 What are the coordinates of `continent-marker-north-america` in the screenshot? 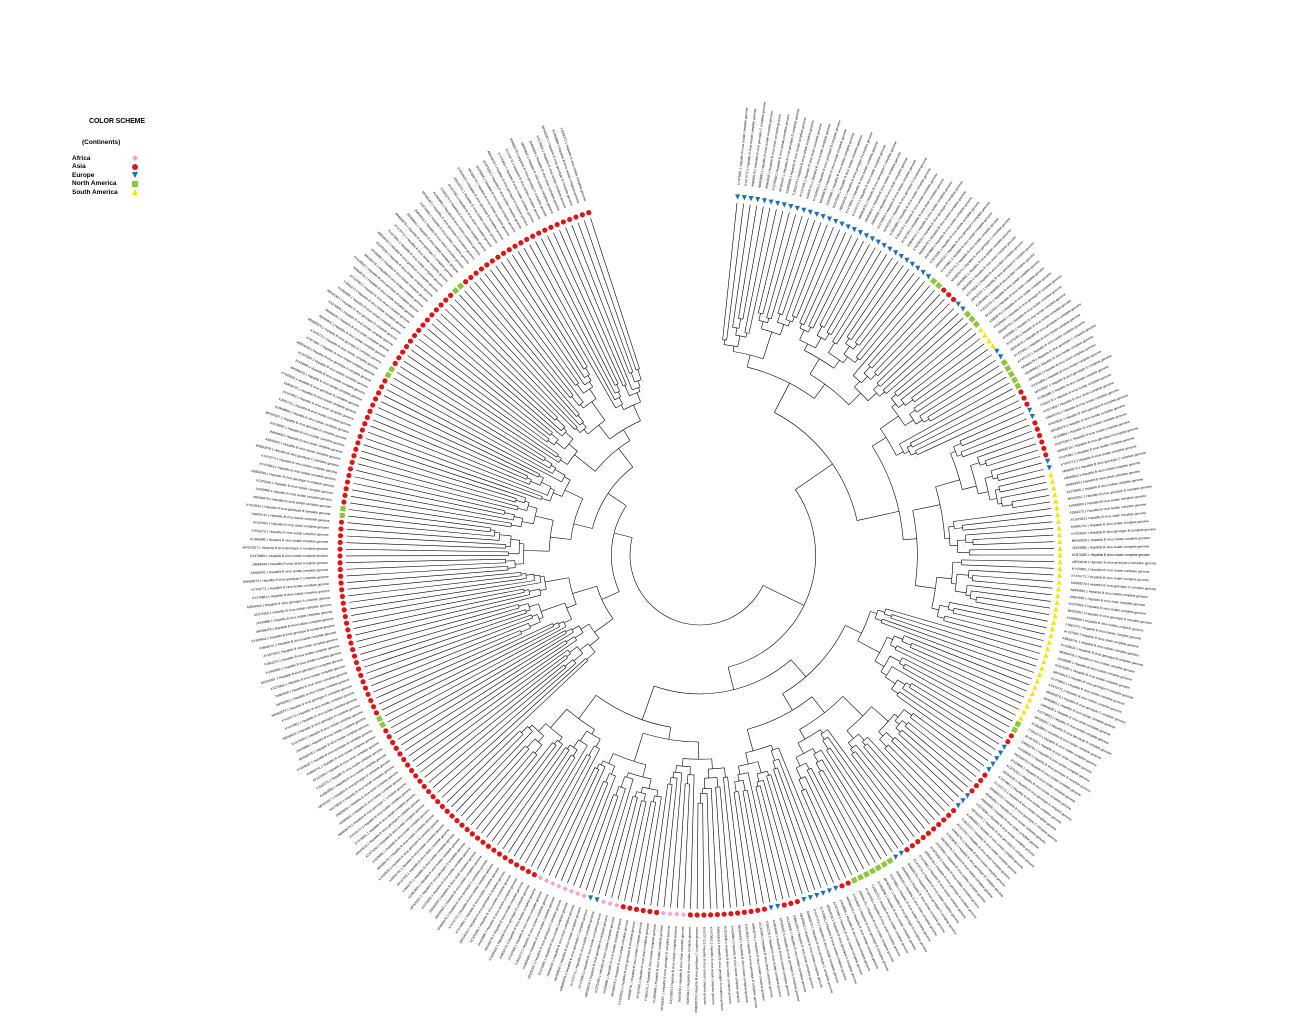 It's located at (388, 375).